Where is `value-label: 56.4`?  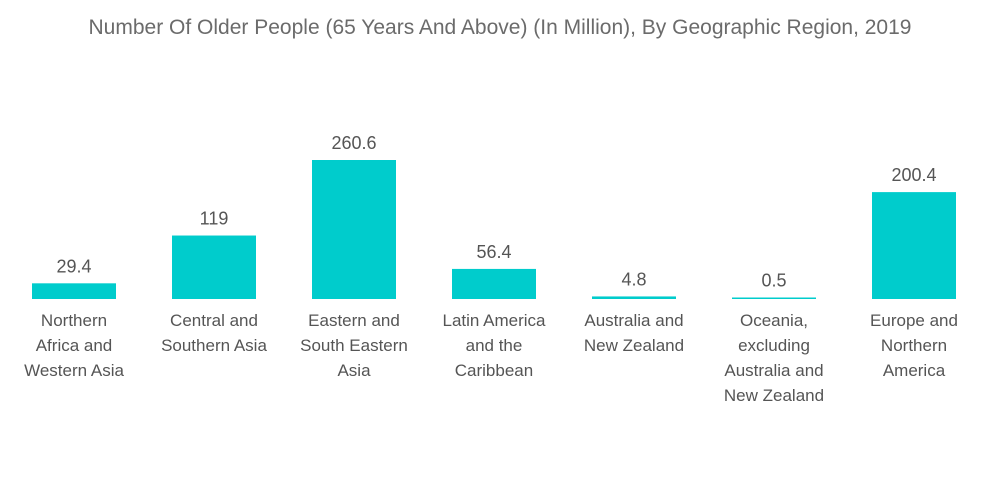 value-label: 56.4 is located at coordinates (493, 252).